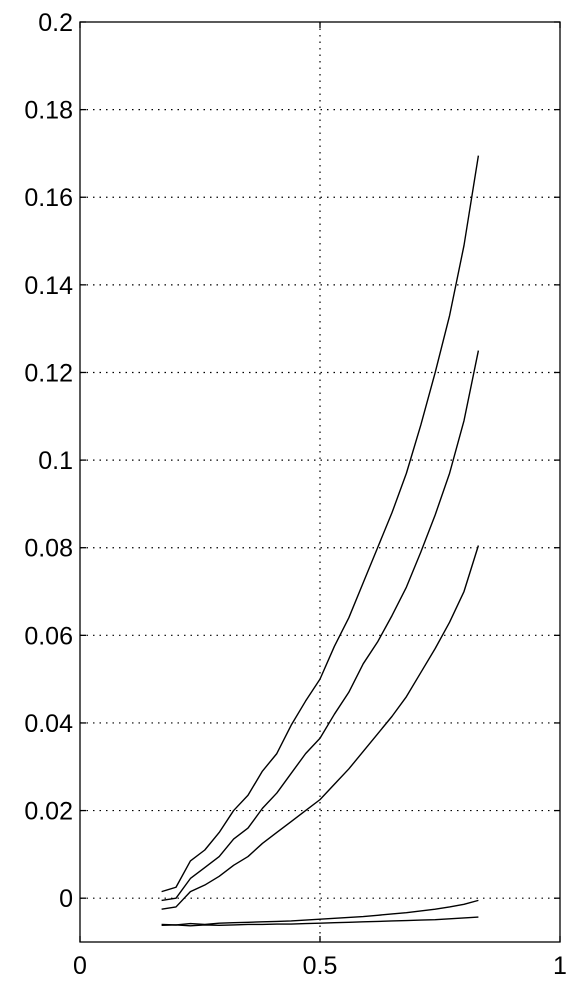  I want to click on x-tick-label: 0.5, so click(320, 966).